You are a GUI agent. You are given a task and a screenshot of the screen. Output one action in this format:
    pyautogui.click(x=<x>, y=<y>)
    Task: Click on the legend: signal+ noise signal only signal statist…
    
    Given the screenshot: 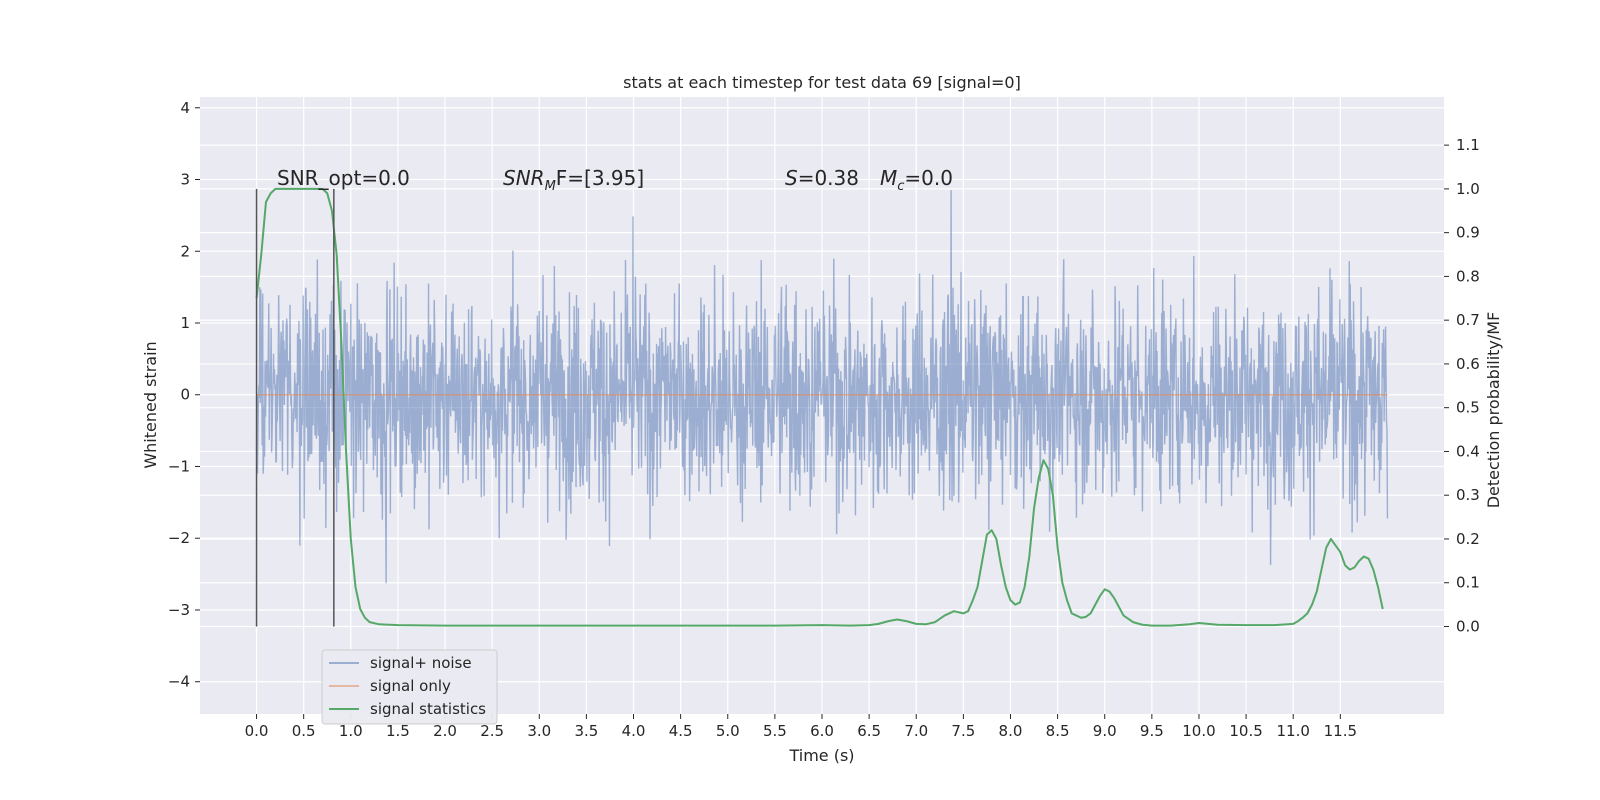 What is the action you would take?
    pyautogui.click(x=409, y=687)
    